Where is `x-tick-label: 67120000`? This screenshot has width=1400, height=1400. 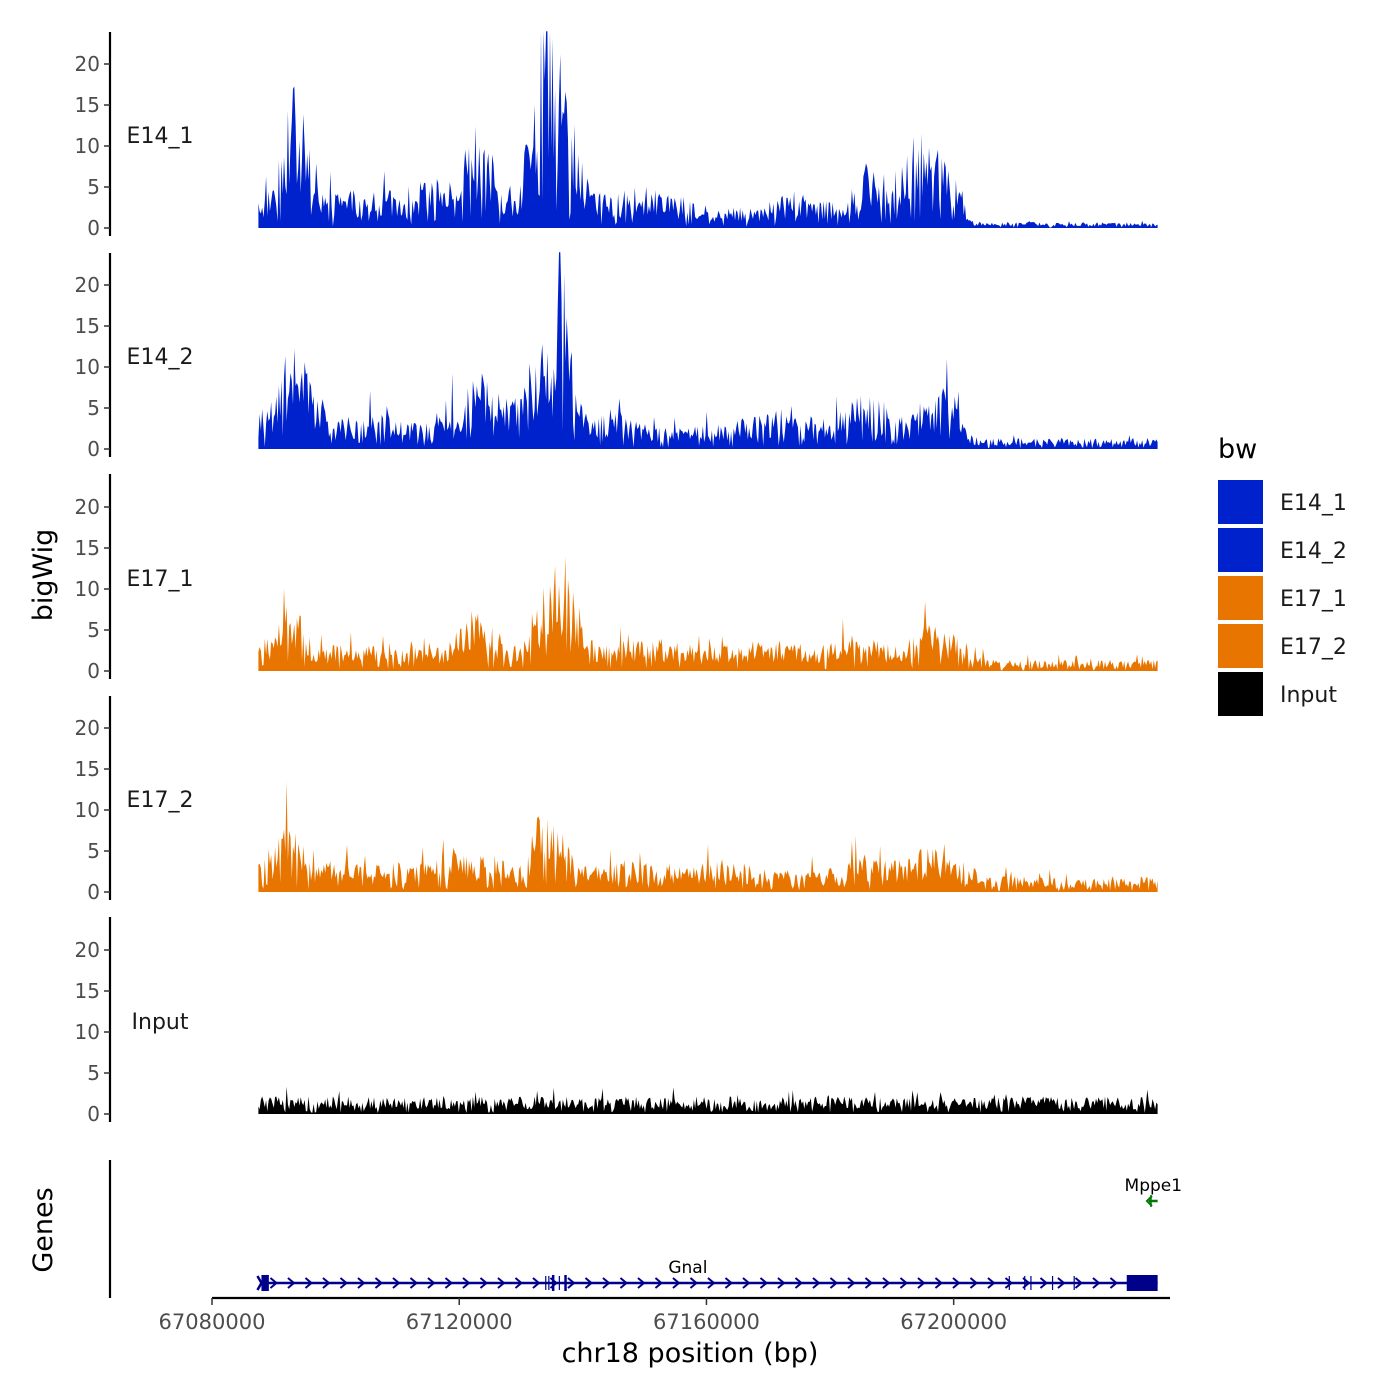
x-tick-label: 67120000 is located at coordinates (459, 1322).